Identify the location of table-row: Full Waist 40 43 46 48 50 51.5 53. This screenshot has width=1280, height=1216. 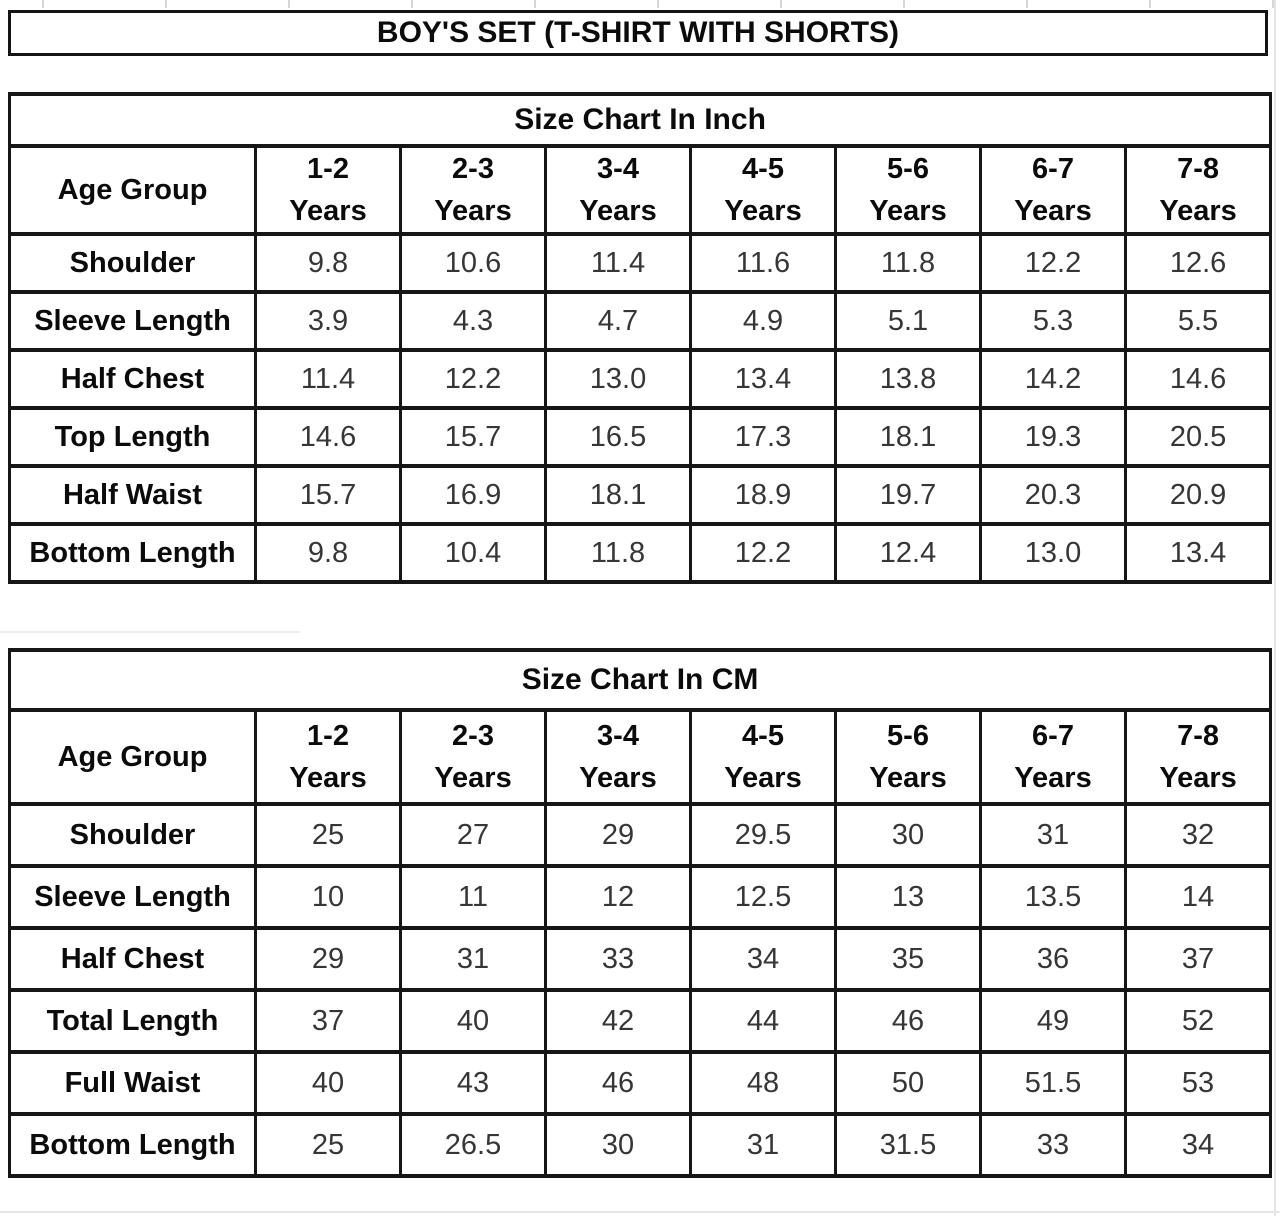
(640, 1083).